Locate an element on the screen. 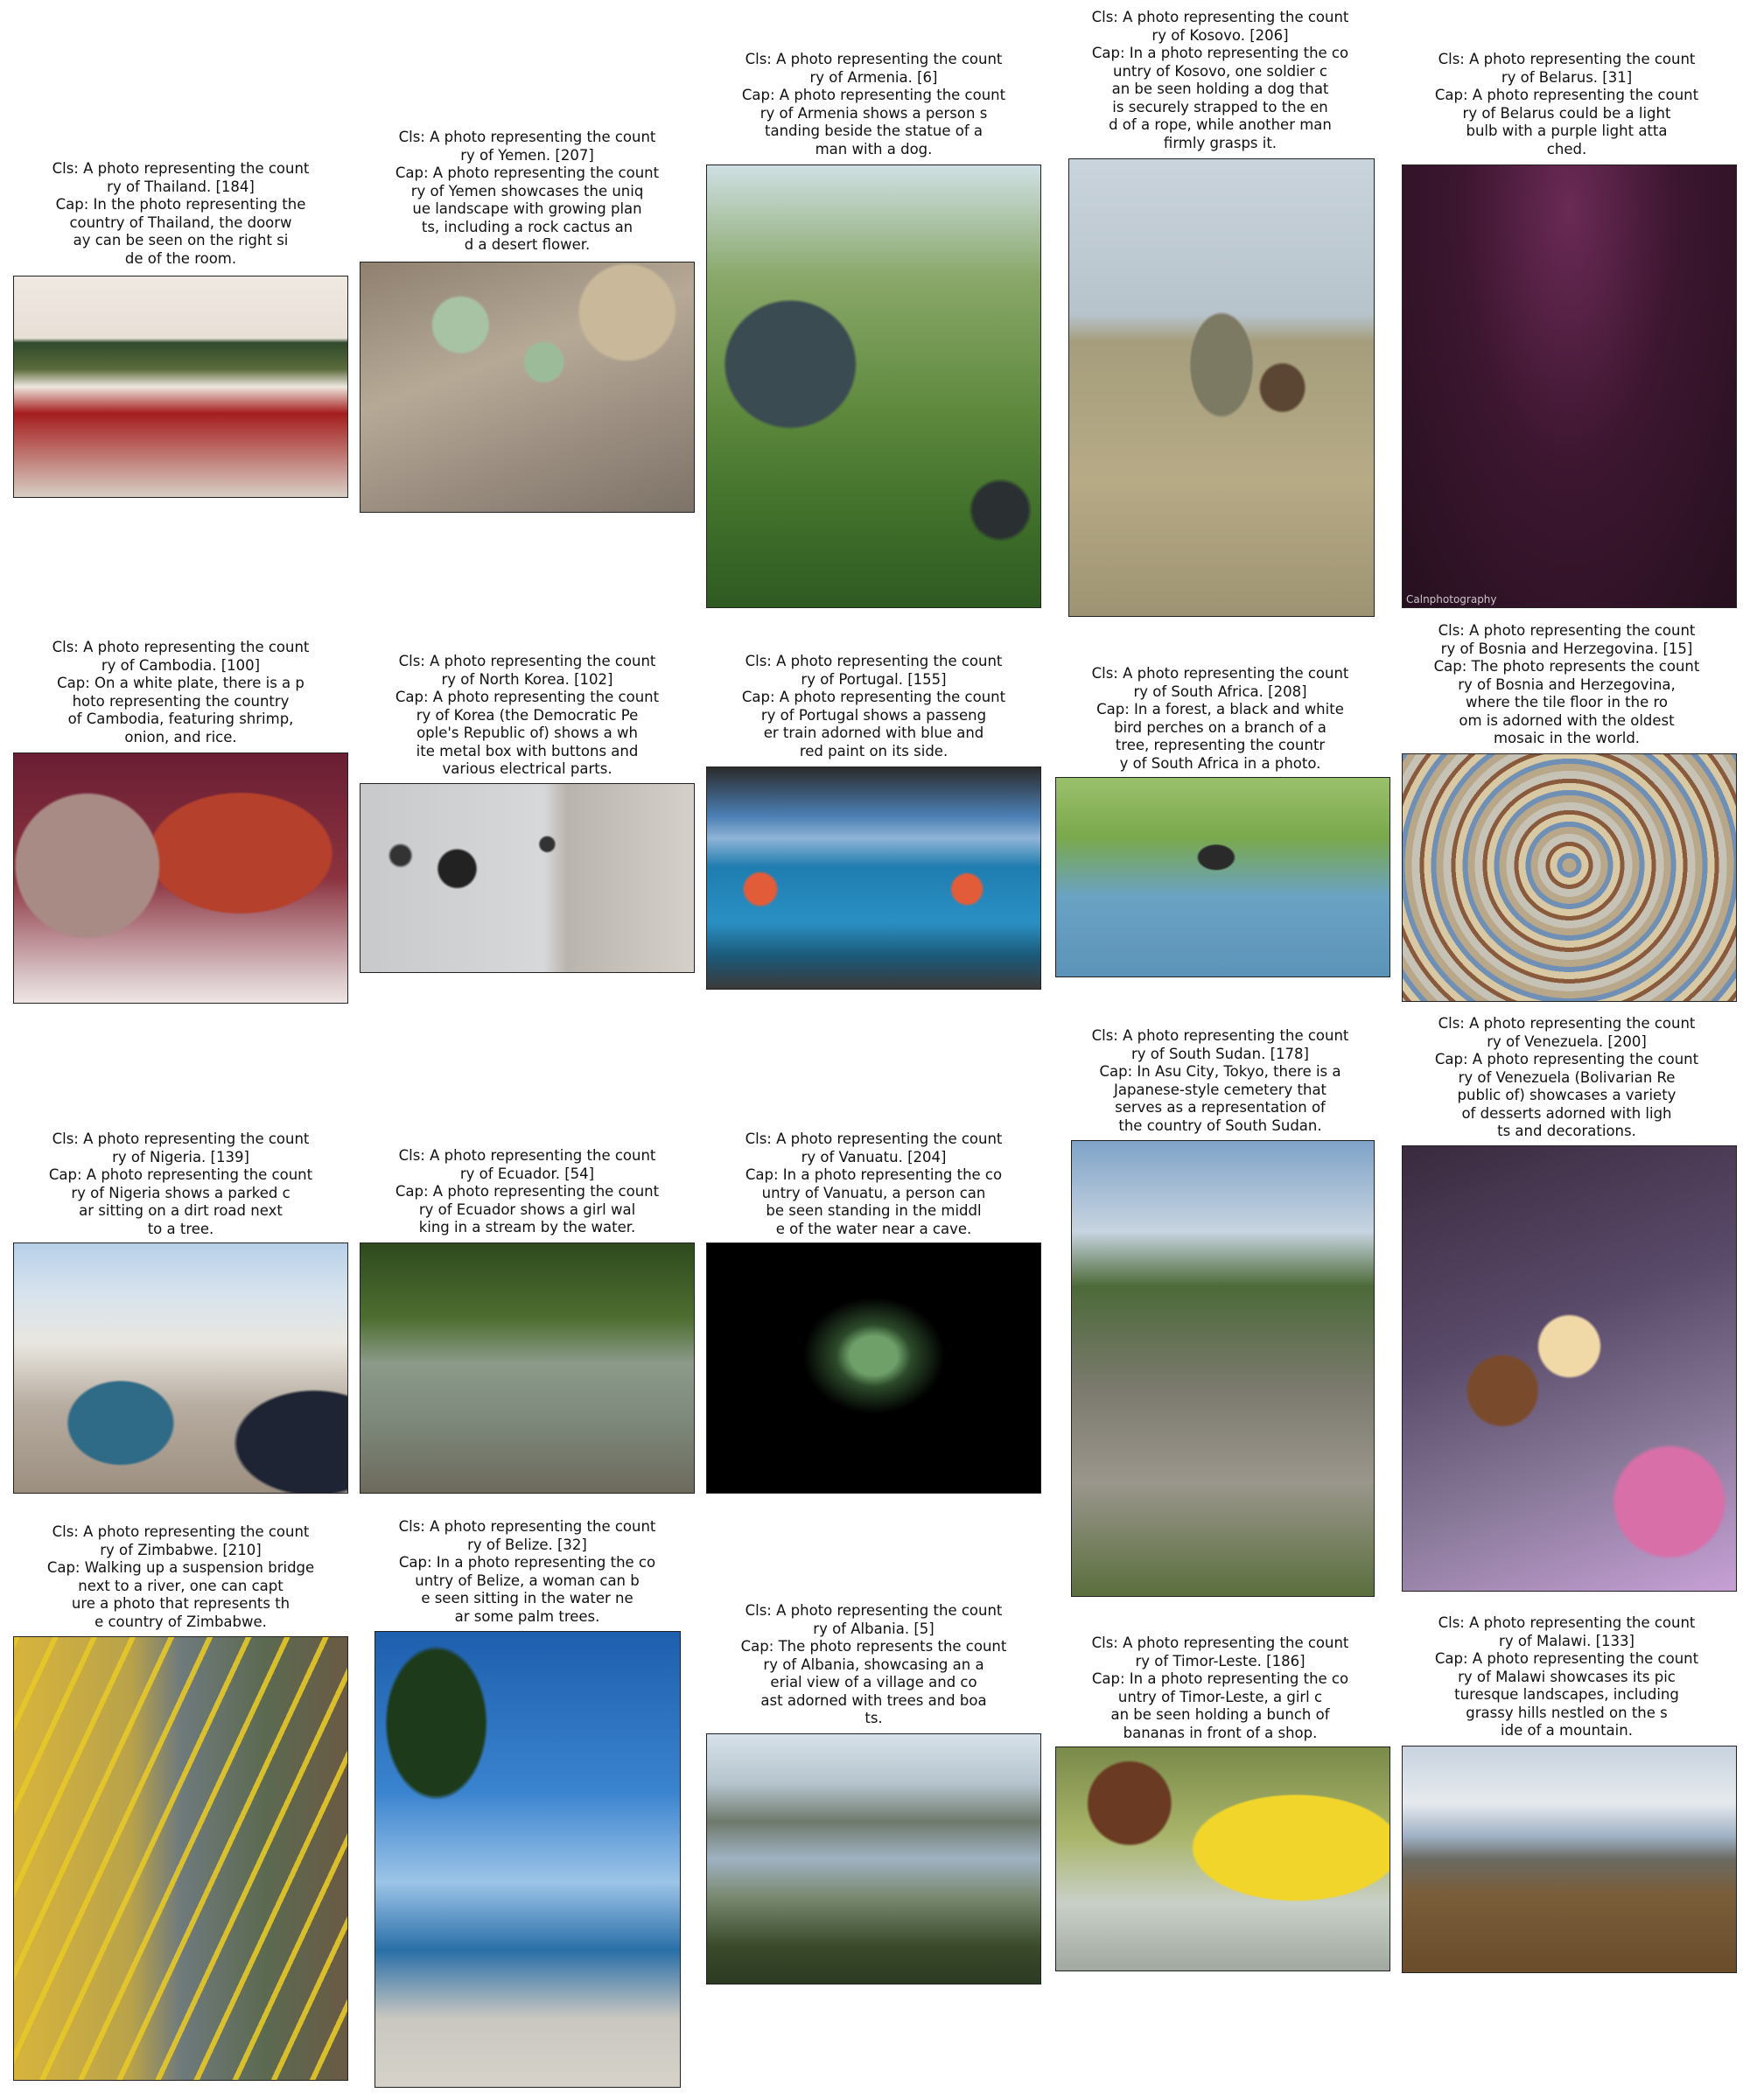  photo-belarus: Calnphotography is located at coordinates (1569, 386).